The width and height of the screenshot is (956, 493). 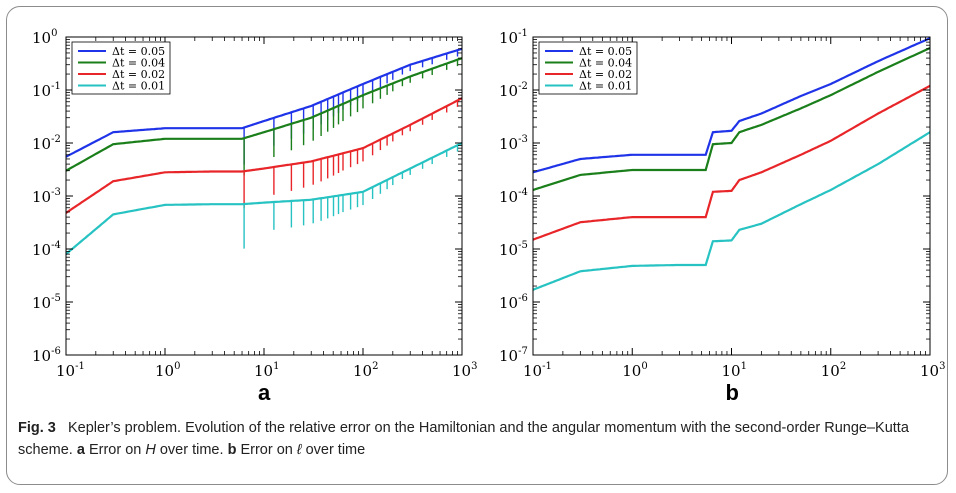 I want to click on caption-text-b: Error on, so click(x=266, y=450).